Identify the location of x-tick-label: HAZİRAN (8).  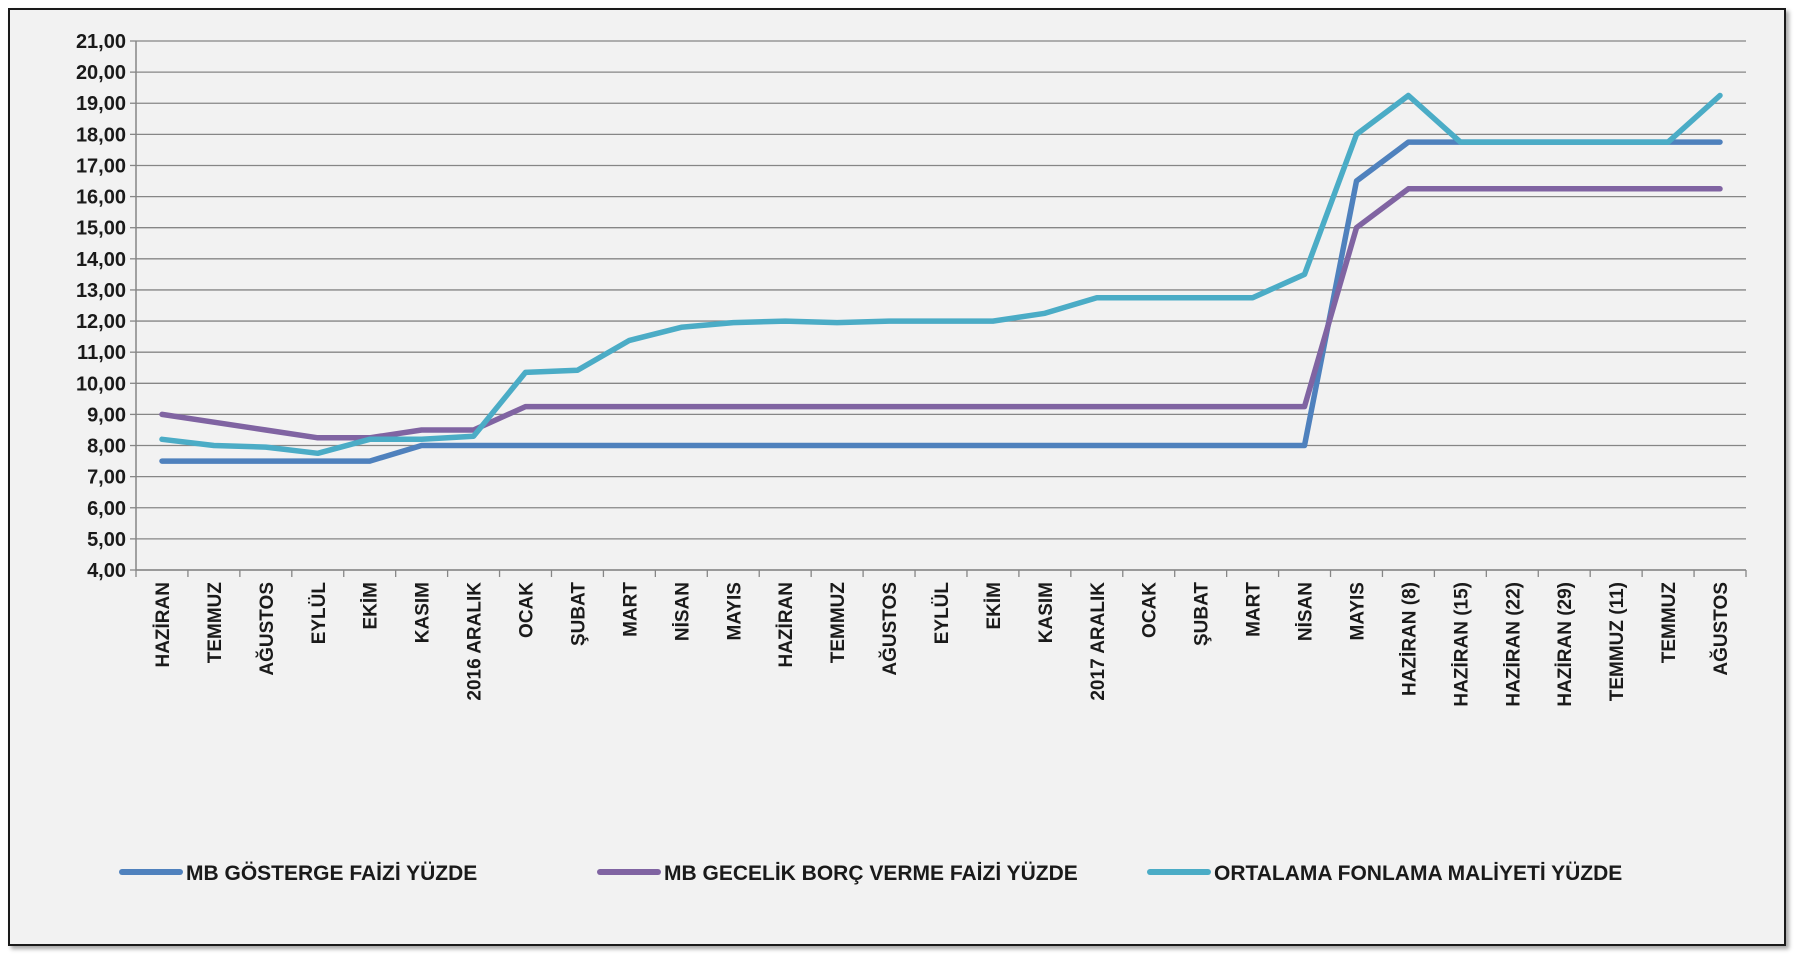
(1409, 639).